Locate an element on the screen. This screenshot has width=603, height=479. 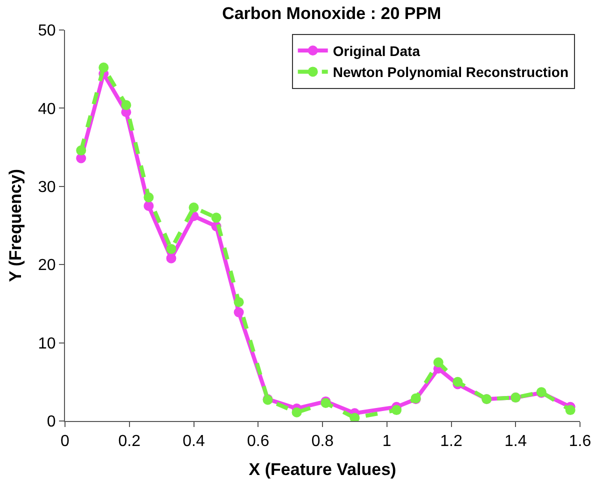
x-tick-label: 1 is located at coordinates (387, 441).